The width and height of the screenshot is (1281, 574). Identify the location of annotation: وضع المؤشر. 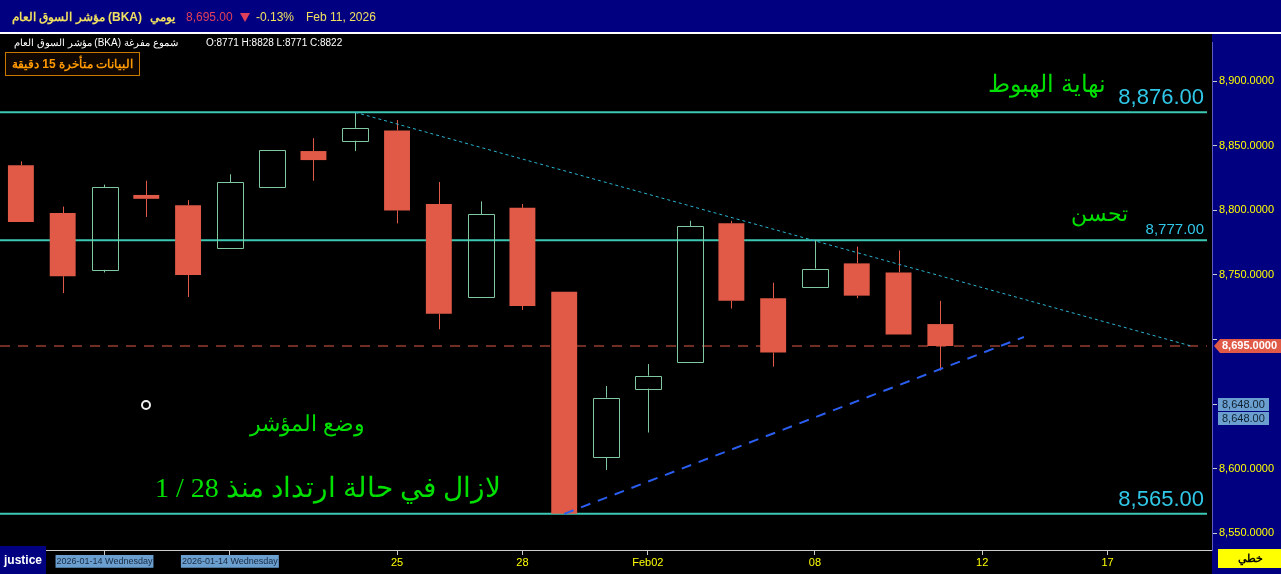
(307, 423).